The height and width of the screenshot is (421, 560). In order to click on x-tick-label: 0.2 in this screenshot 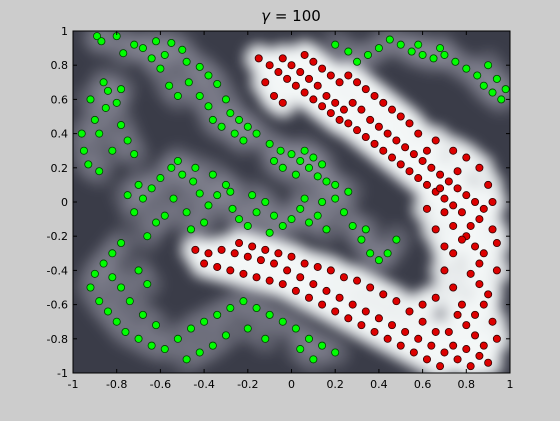, I will do `click(335, 384)`.